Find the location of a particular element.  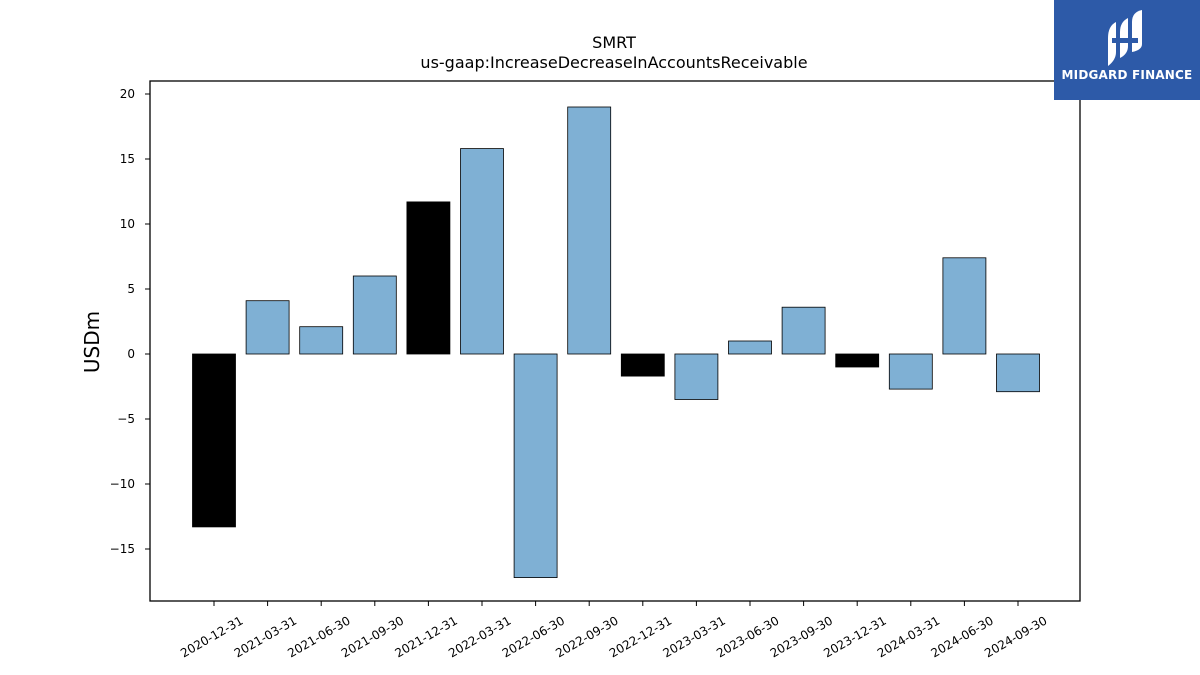

y-tick-label: −15 is located at coordinates (122, 549).